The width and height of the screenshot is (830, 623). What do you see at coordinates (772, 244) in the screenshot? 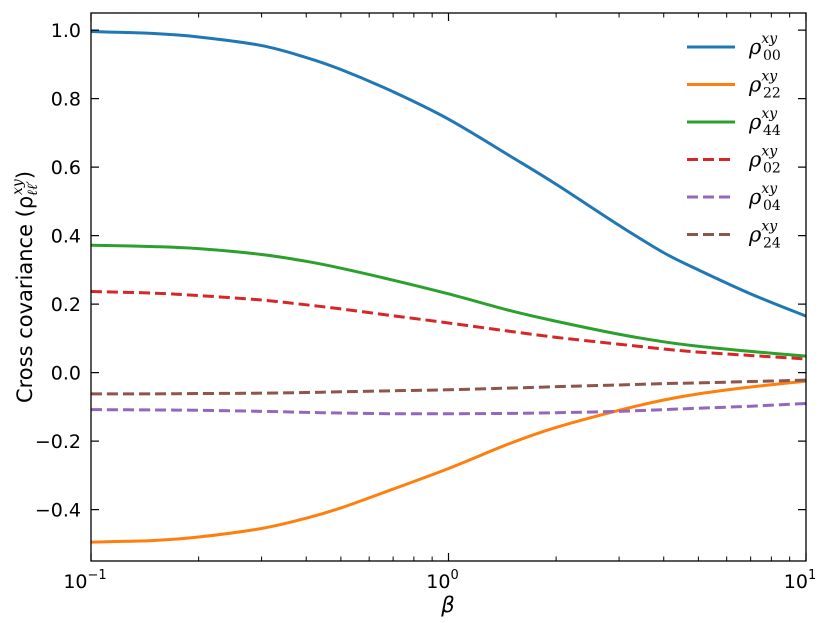
I see `legend-sub: 24` at bounding box center [772, 244].